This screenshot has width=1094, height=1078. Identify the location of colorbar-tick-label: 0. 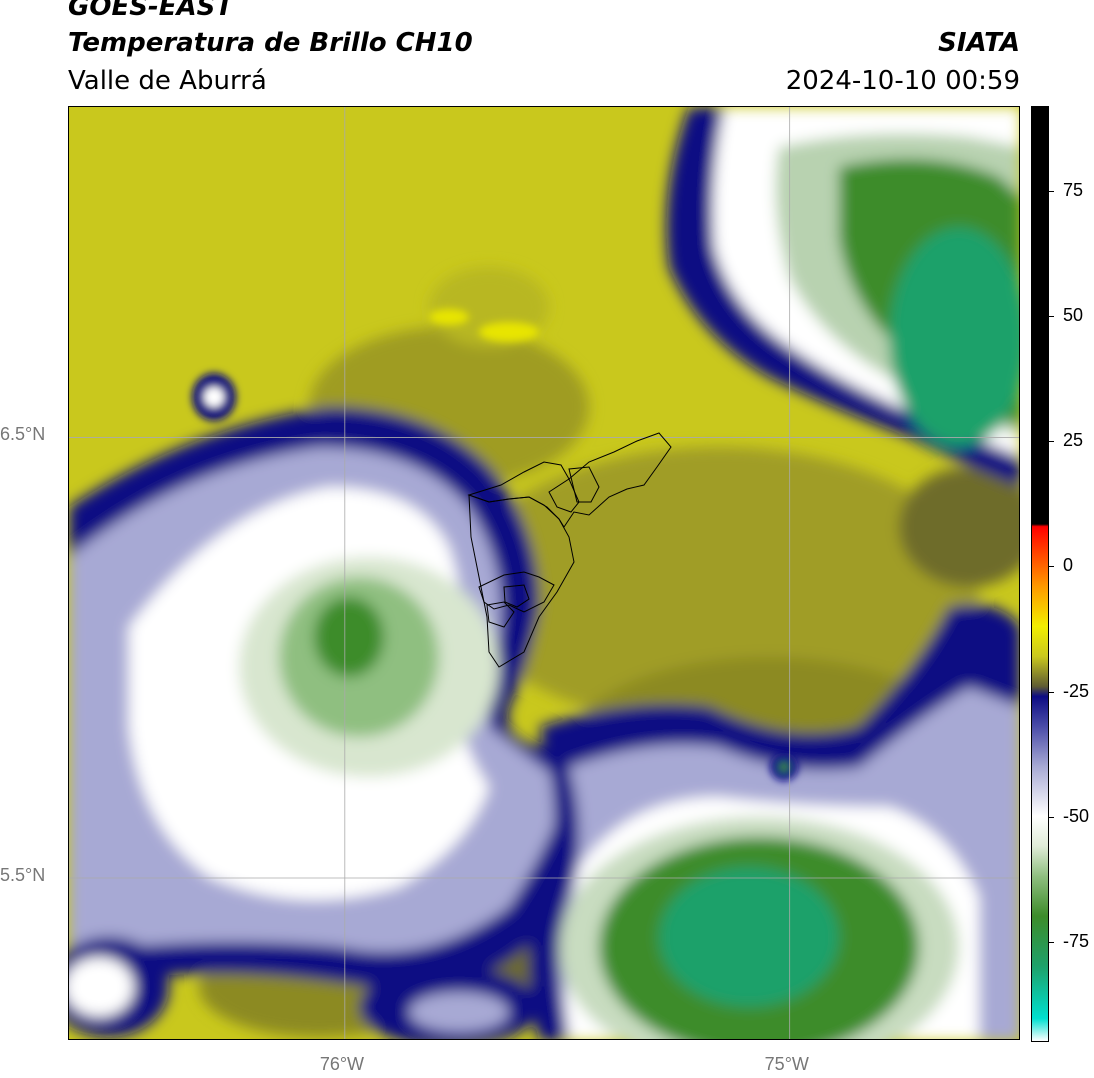
(1068, 565).